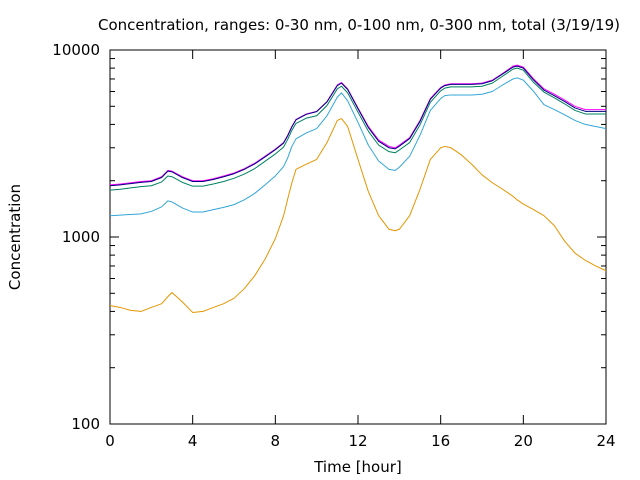 The width and height of the screenshot is (640, 480). What do you see at coordinates (523, 441) in the screenshot?
I see `x-tick-label: 20` at bounding box center [523, 441].